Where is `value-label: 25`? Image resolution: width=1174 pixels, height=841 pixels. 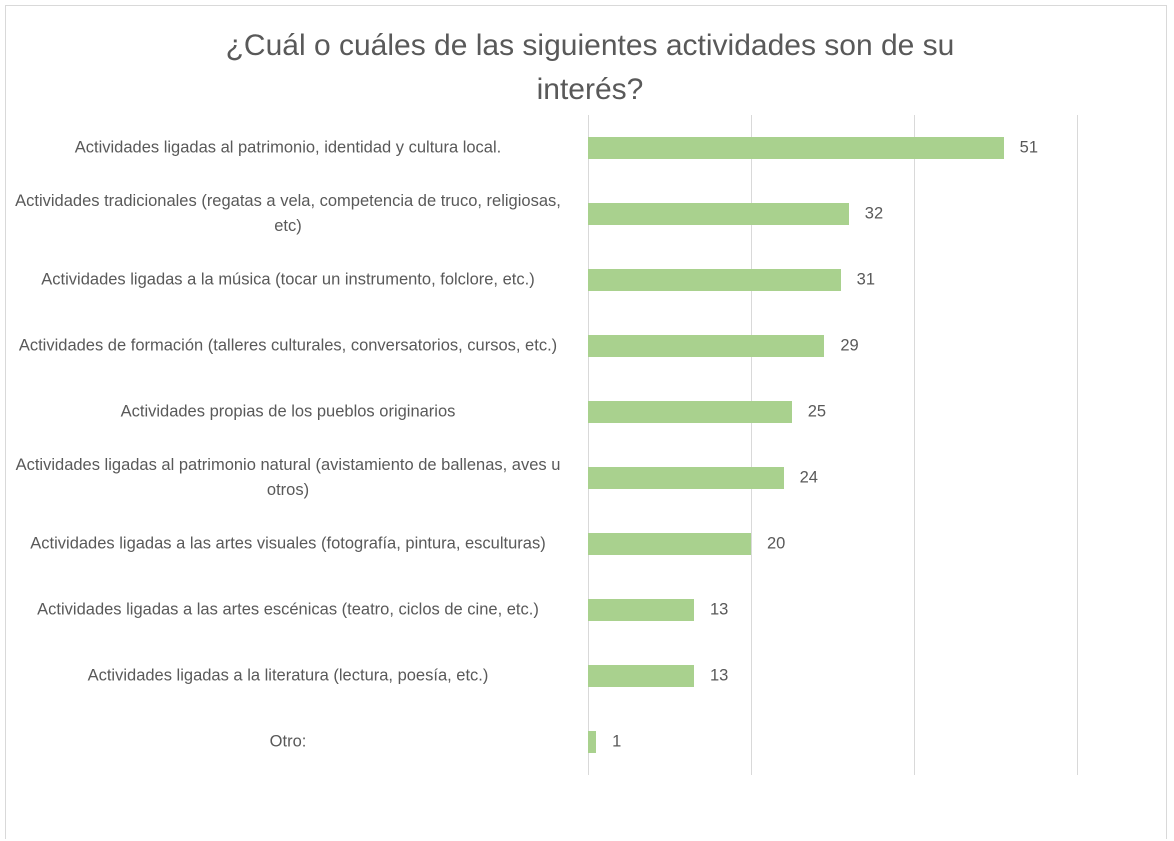
value-label: 25 is located at coordinates (817, 411).